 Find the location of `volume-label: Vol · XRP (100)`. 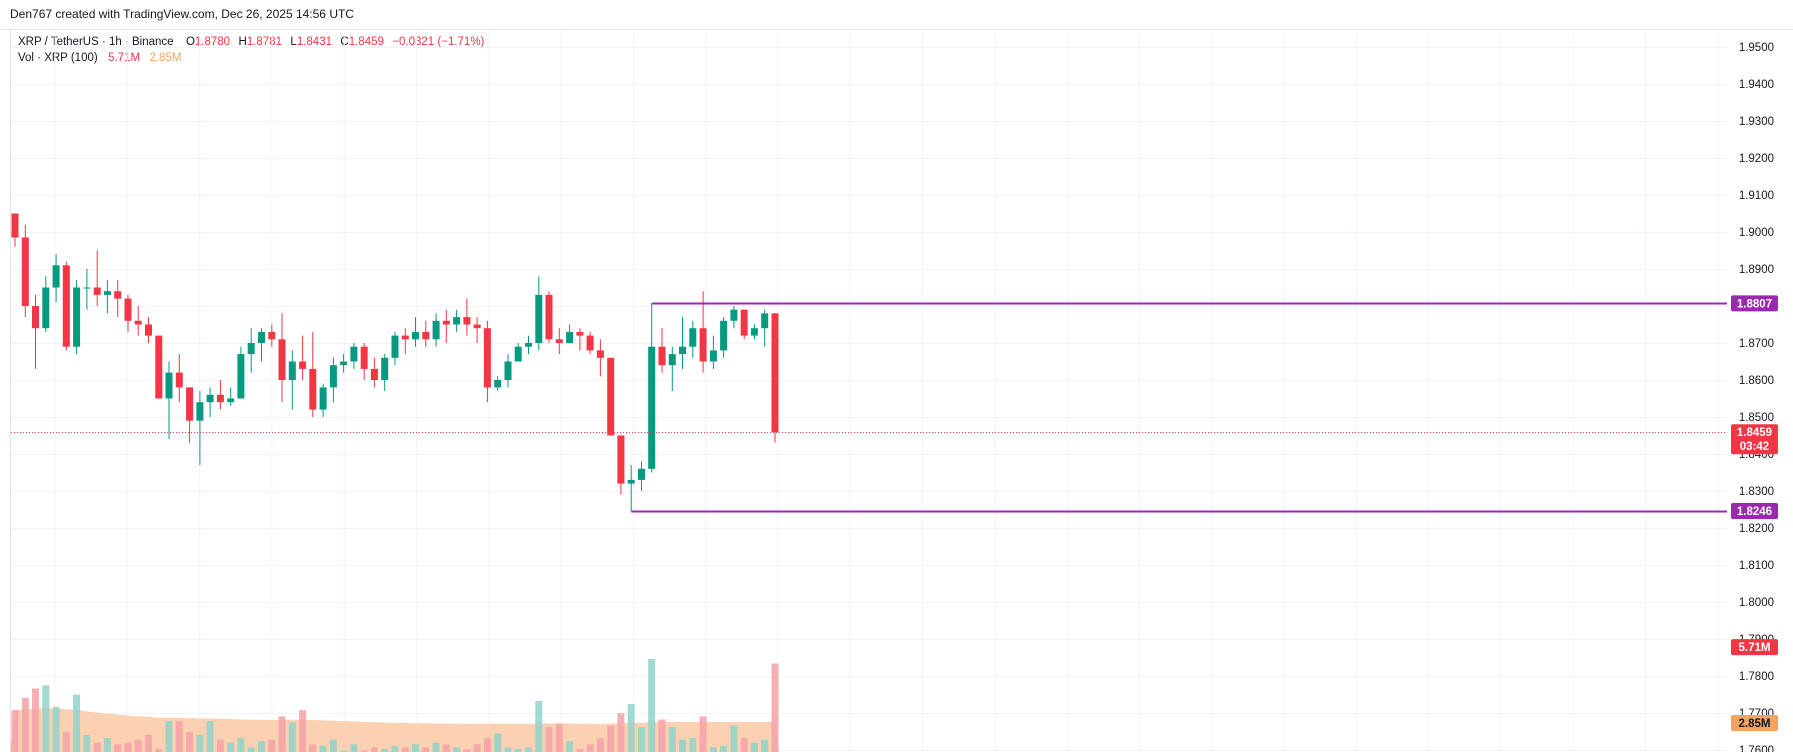

volume-label: Vol · XRP (100) is located at coordinates (58, 58).